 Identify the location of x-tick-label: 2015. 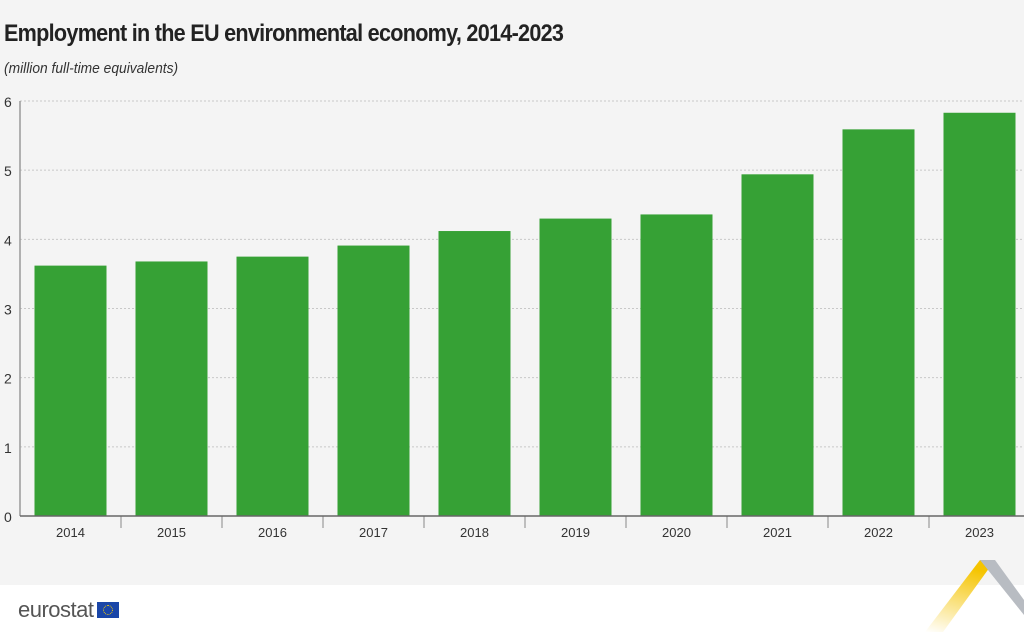
(171, 532).